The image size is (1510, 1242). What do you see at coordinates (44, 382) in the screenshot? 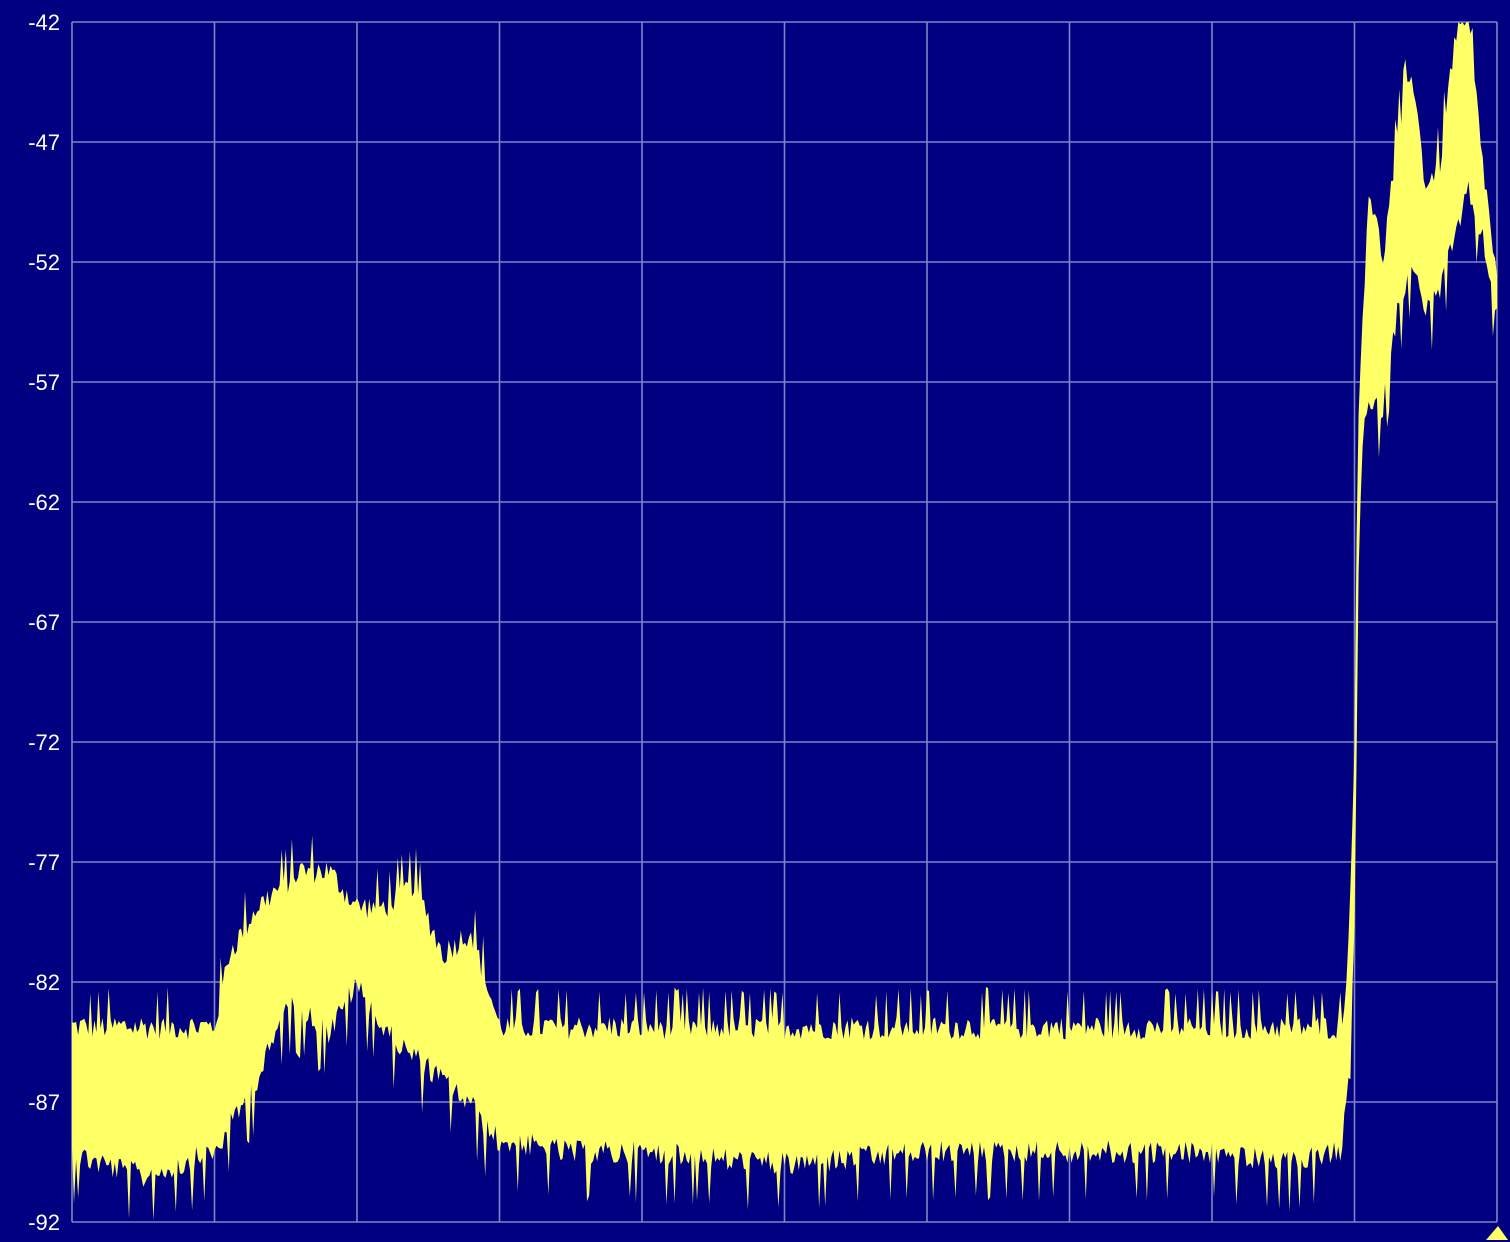
I see `y-tick-label: -57` at bounding box center [44, 382].